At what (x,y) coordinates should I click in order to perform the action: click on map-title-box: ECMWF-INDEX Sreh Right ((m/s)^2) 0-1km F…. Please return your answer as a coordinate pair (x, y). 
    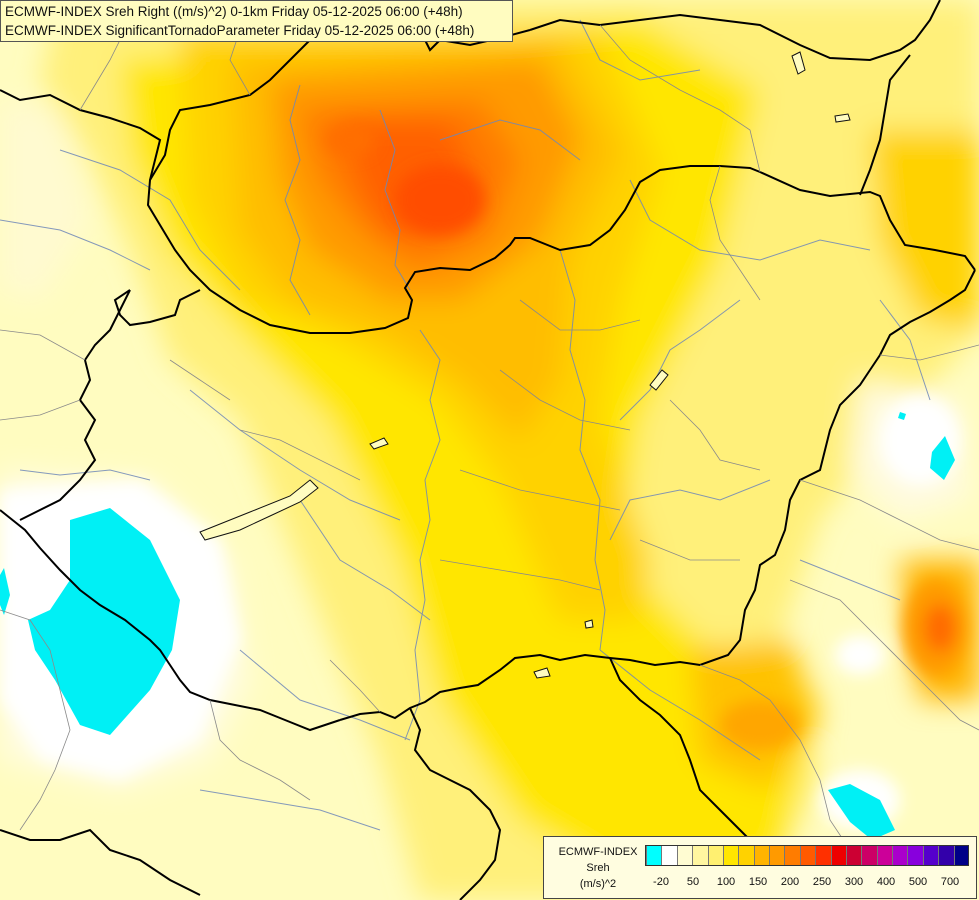
    Looking at the image, I should click on (256, 21).